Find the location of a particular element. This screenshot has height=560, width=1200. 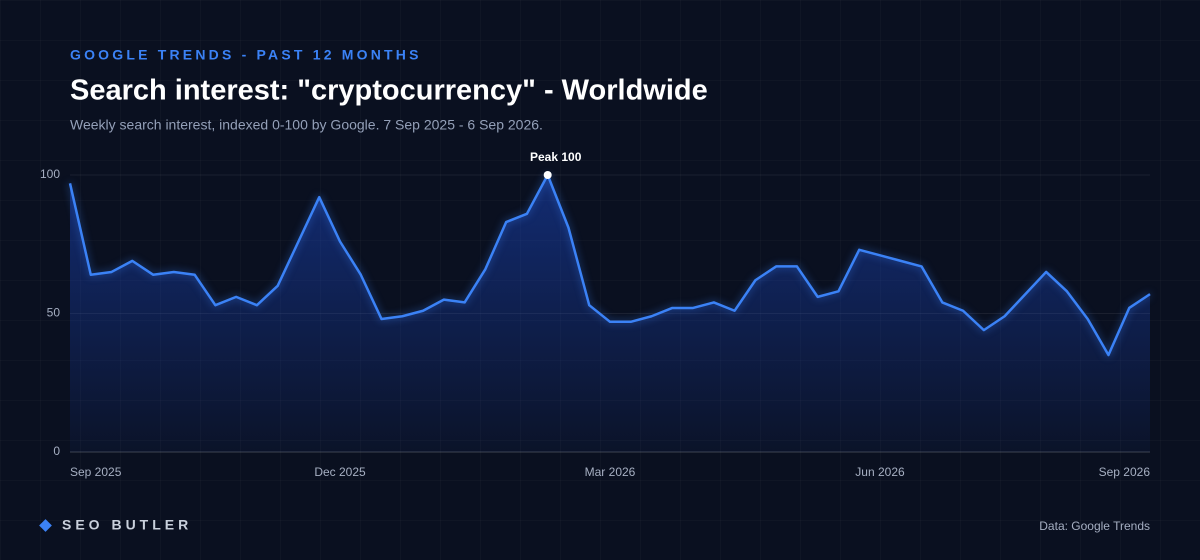

brand: SEO BUTLER is located at coordinates (127, 525).